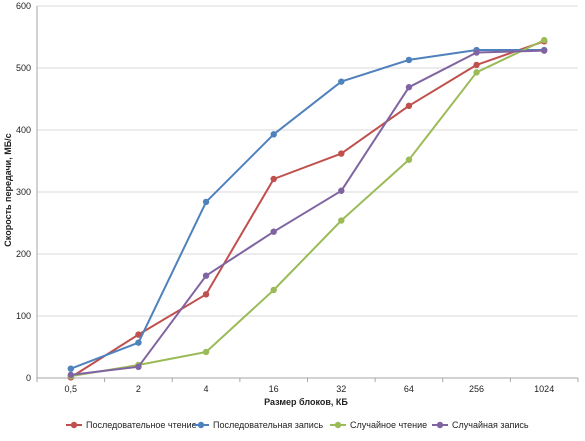 The height and width of the screenshot is (441, 585). What do you see at coordinates (306, 402) in the screenshot?
I see `x-axis-title: Размер блоков, КБ` at bounding box center [306, 402].